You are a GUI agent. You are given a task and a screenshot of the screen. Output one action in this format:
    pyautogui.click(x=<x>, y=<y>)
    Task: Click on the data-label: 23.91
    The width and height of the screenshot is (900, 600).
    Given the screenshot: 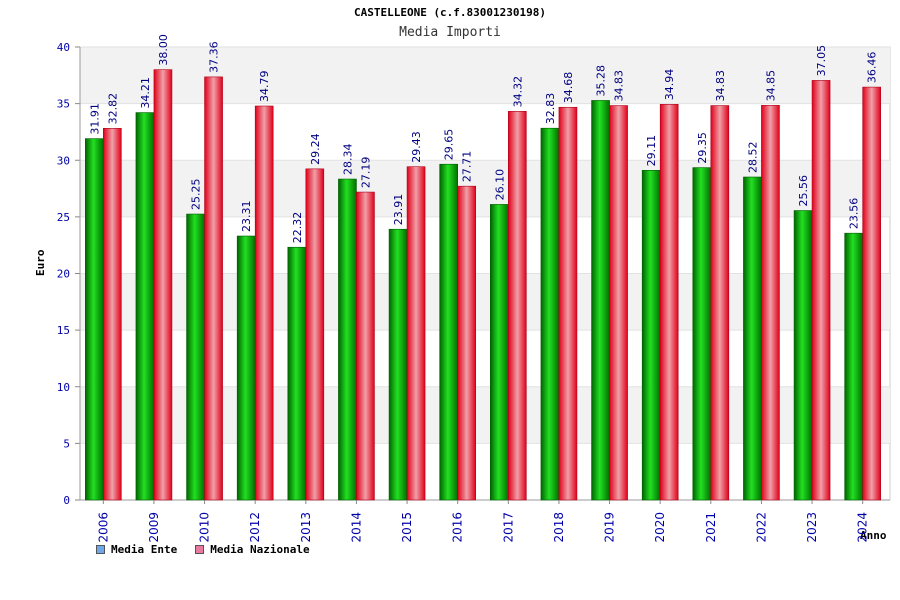 What is the action you would take?
    pyautogui.click(x=398, y=210)
    